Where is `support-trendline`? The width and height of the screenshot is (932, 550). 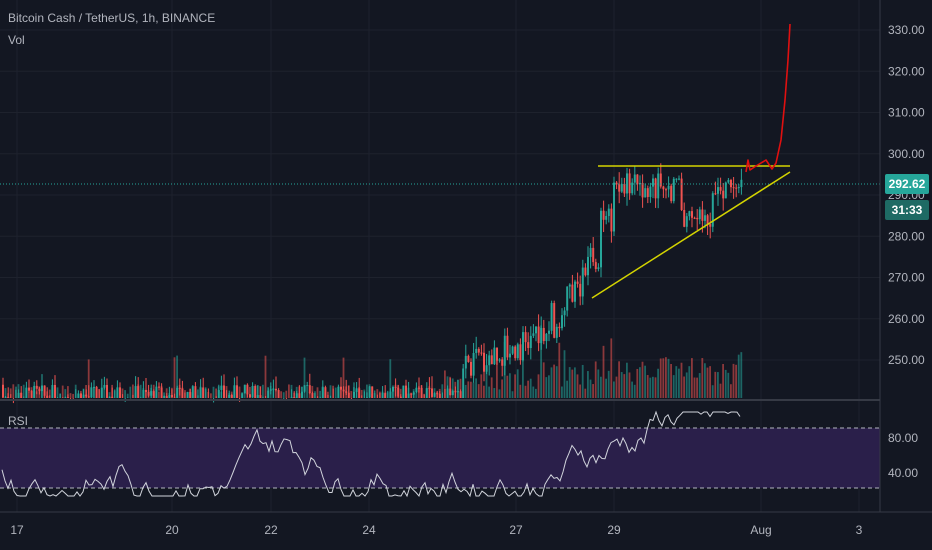
support-trendline is located at coordinates (691, 235).